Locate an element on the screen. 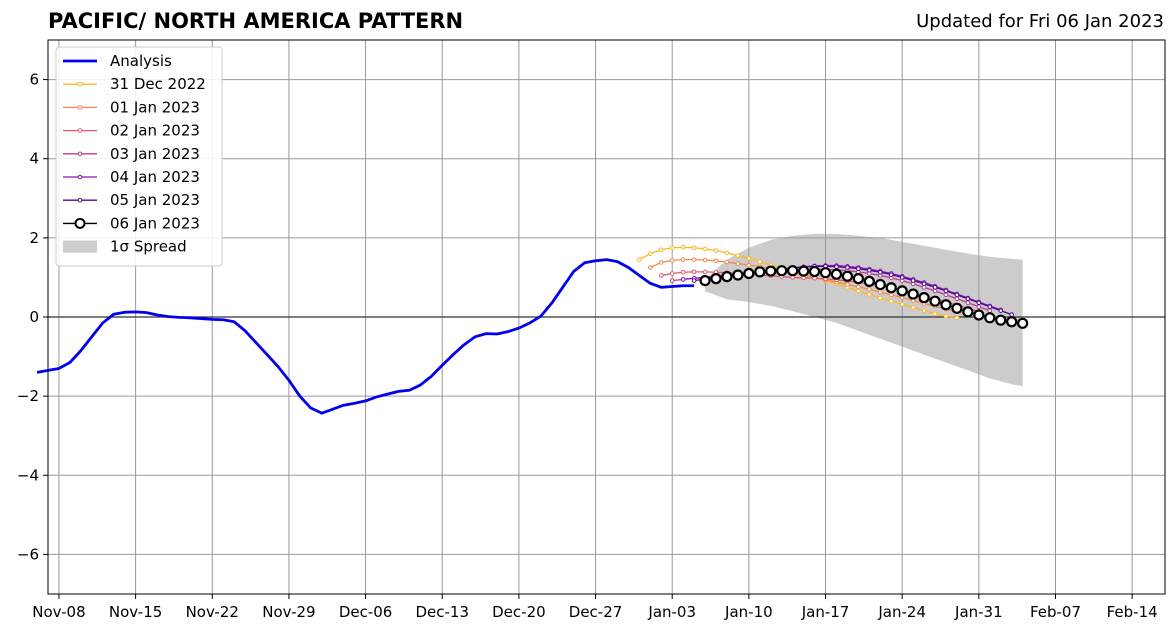 This screenshot has width=1176, height=633. legend-box is located at coordinates (139, 156).